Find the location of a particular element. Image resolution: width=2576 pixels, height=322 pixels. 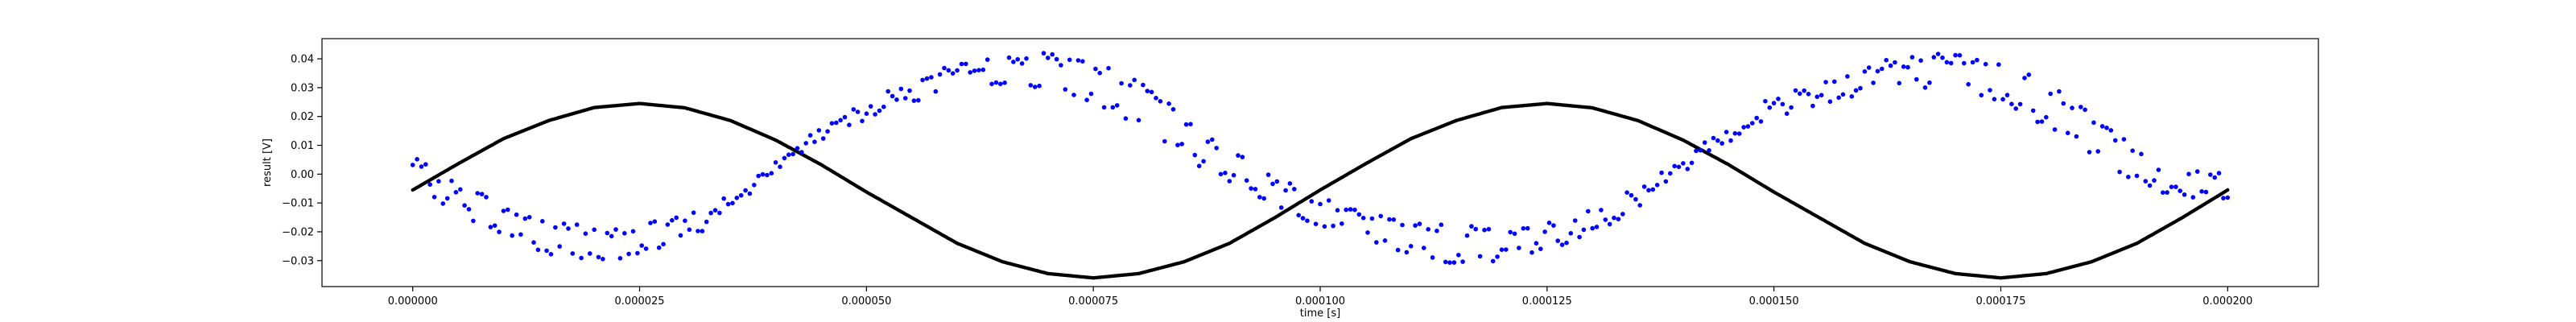

y-tick-label: 0.01 is located at coordinates (302, 146).